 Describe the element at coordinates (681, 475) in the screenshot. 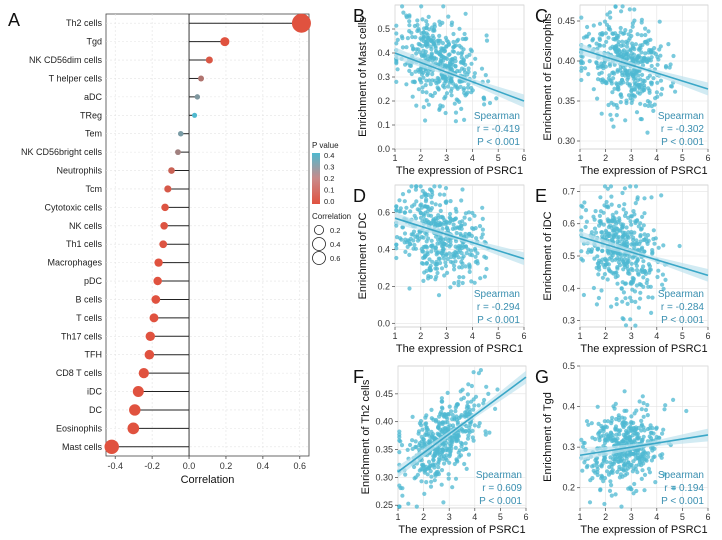

I see `stat-text: Spearman` at that location.